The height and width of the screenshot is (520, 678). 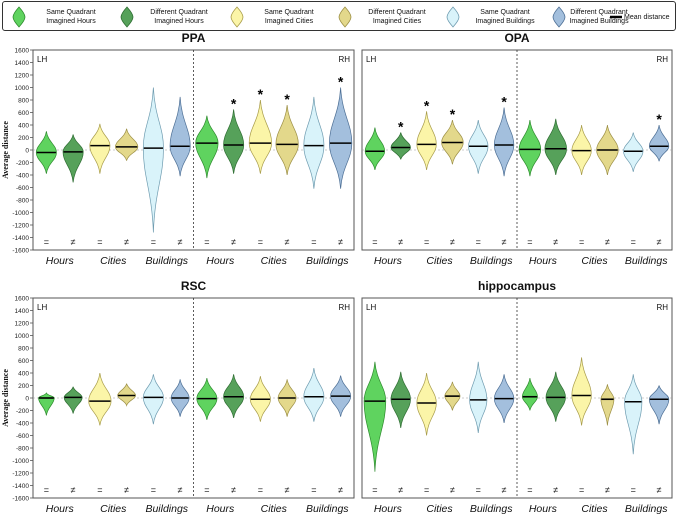 I want to click on legend-swatch-diff-hours, so click(x=127, y=17).